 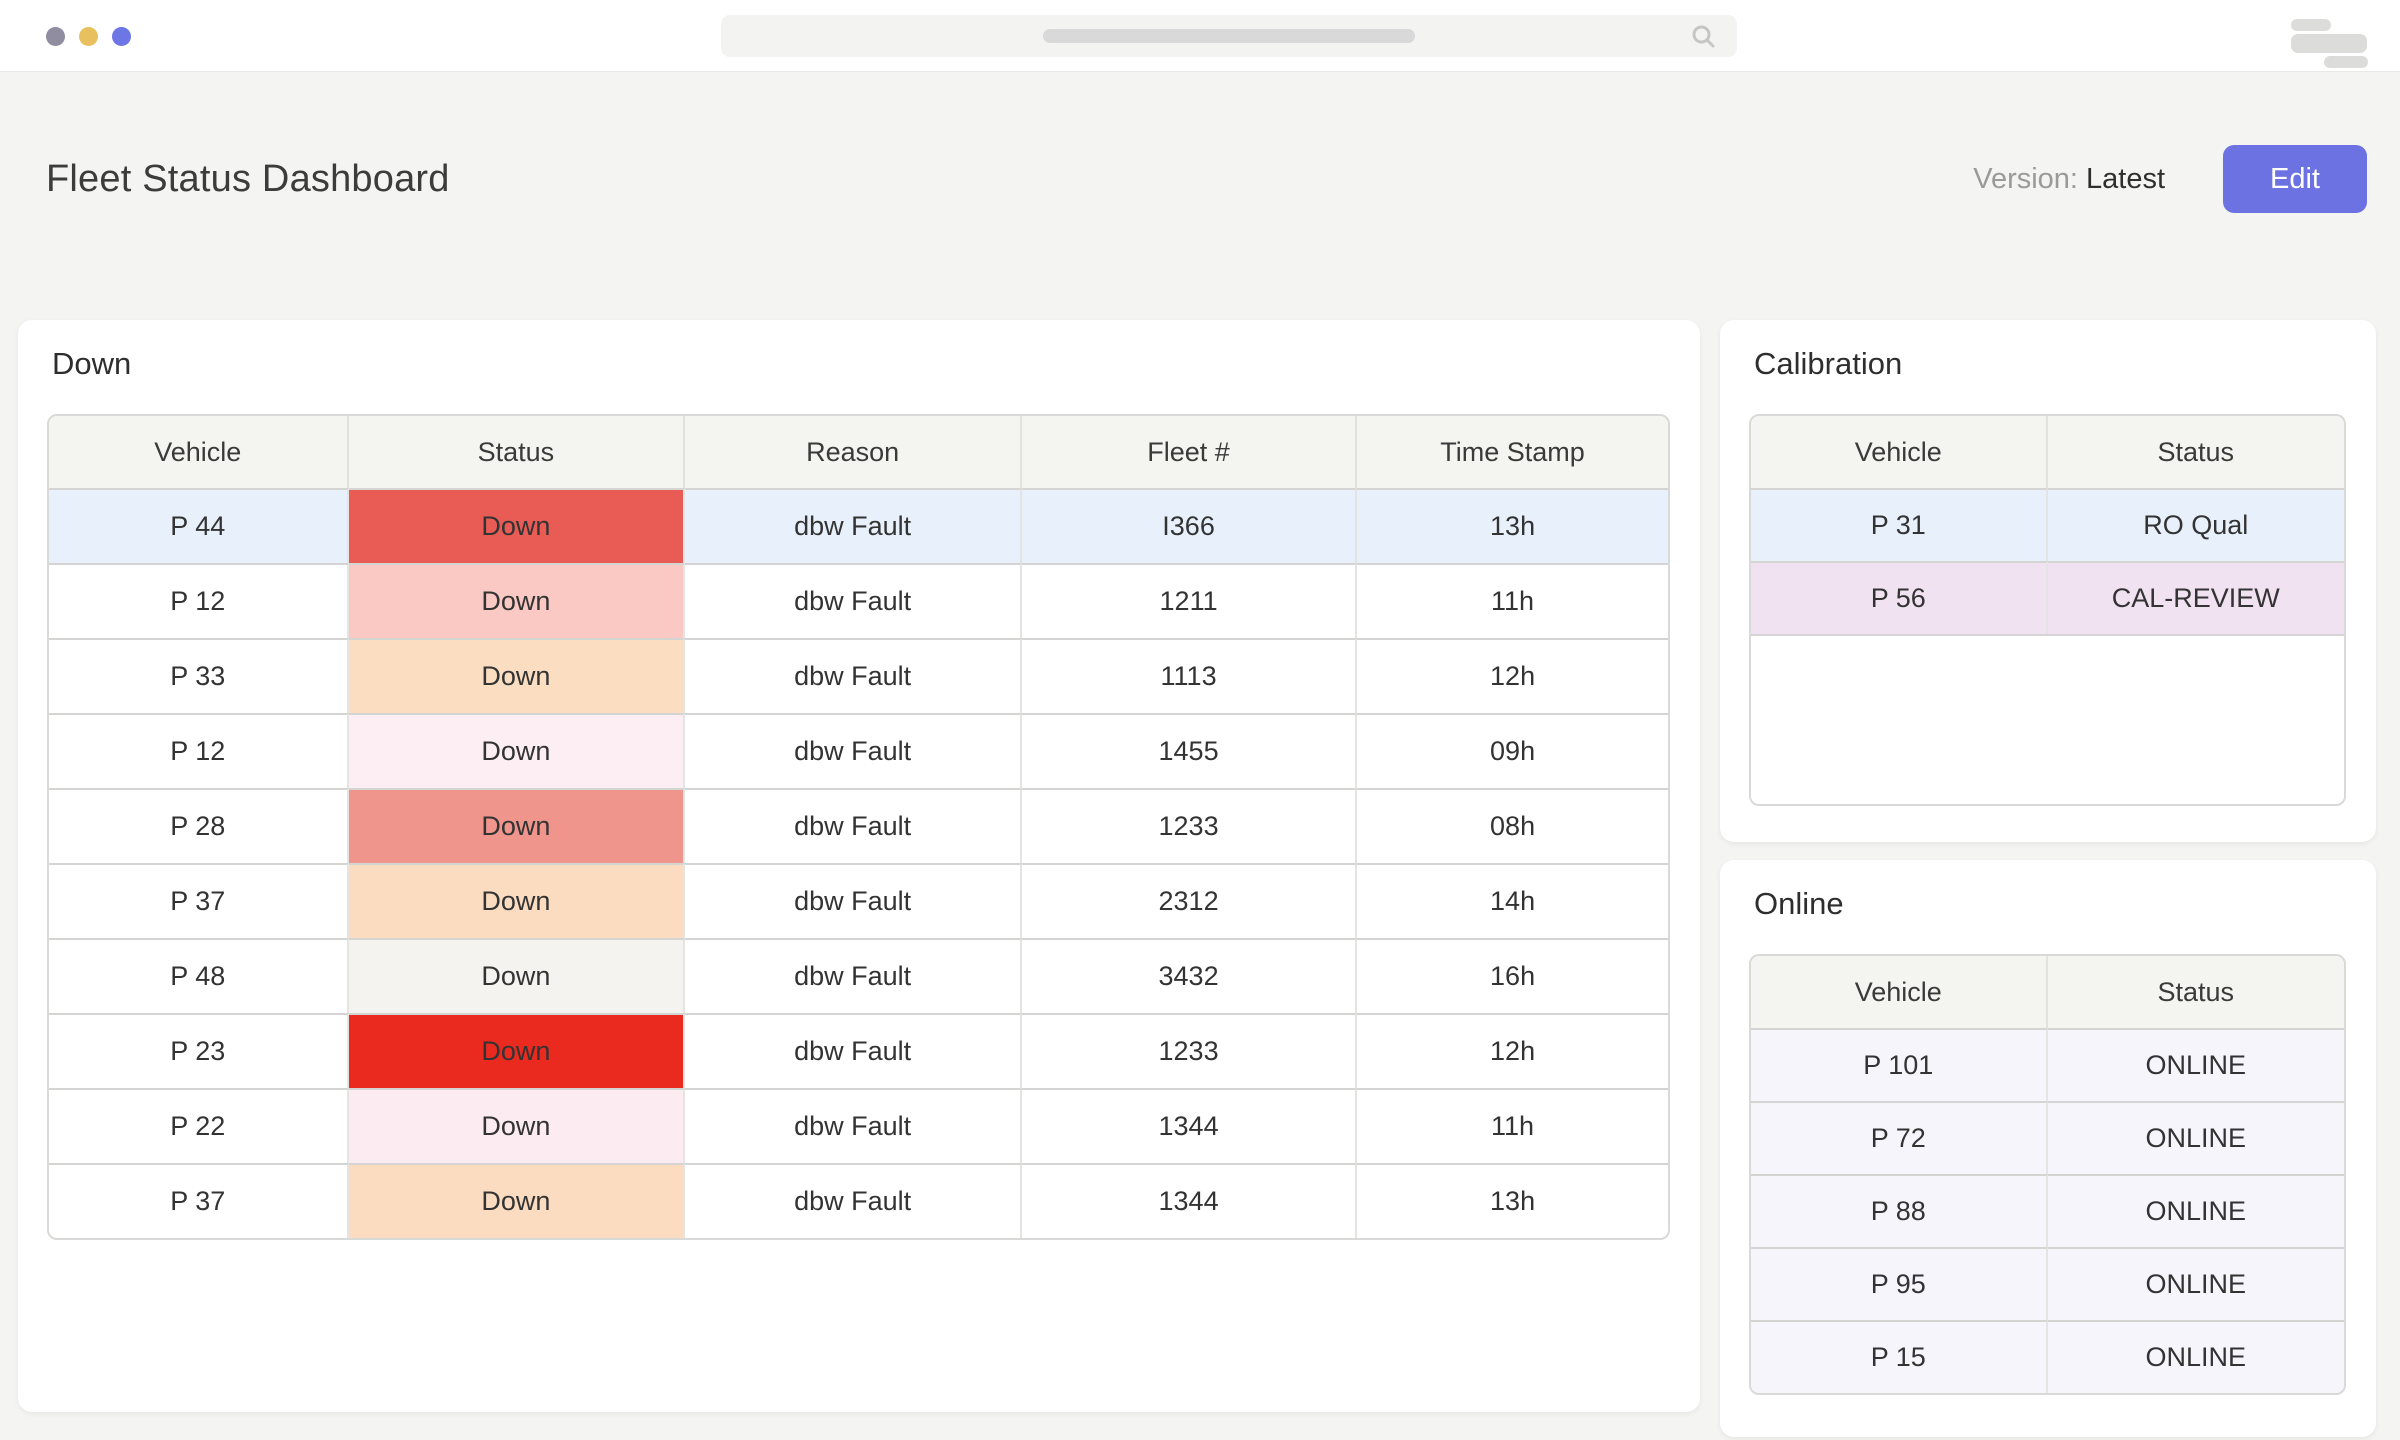 What do you see at coordinates (199, 825) in the screenshot?
I see `cell-vehicle: P 28` at bounding box center [199, 825].